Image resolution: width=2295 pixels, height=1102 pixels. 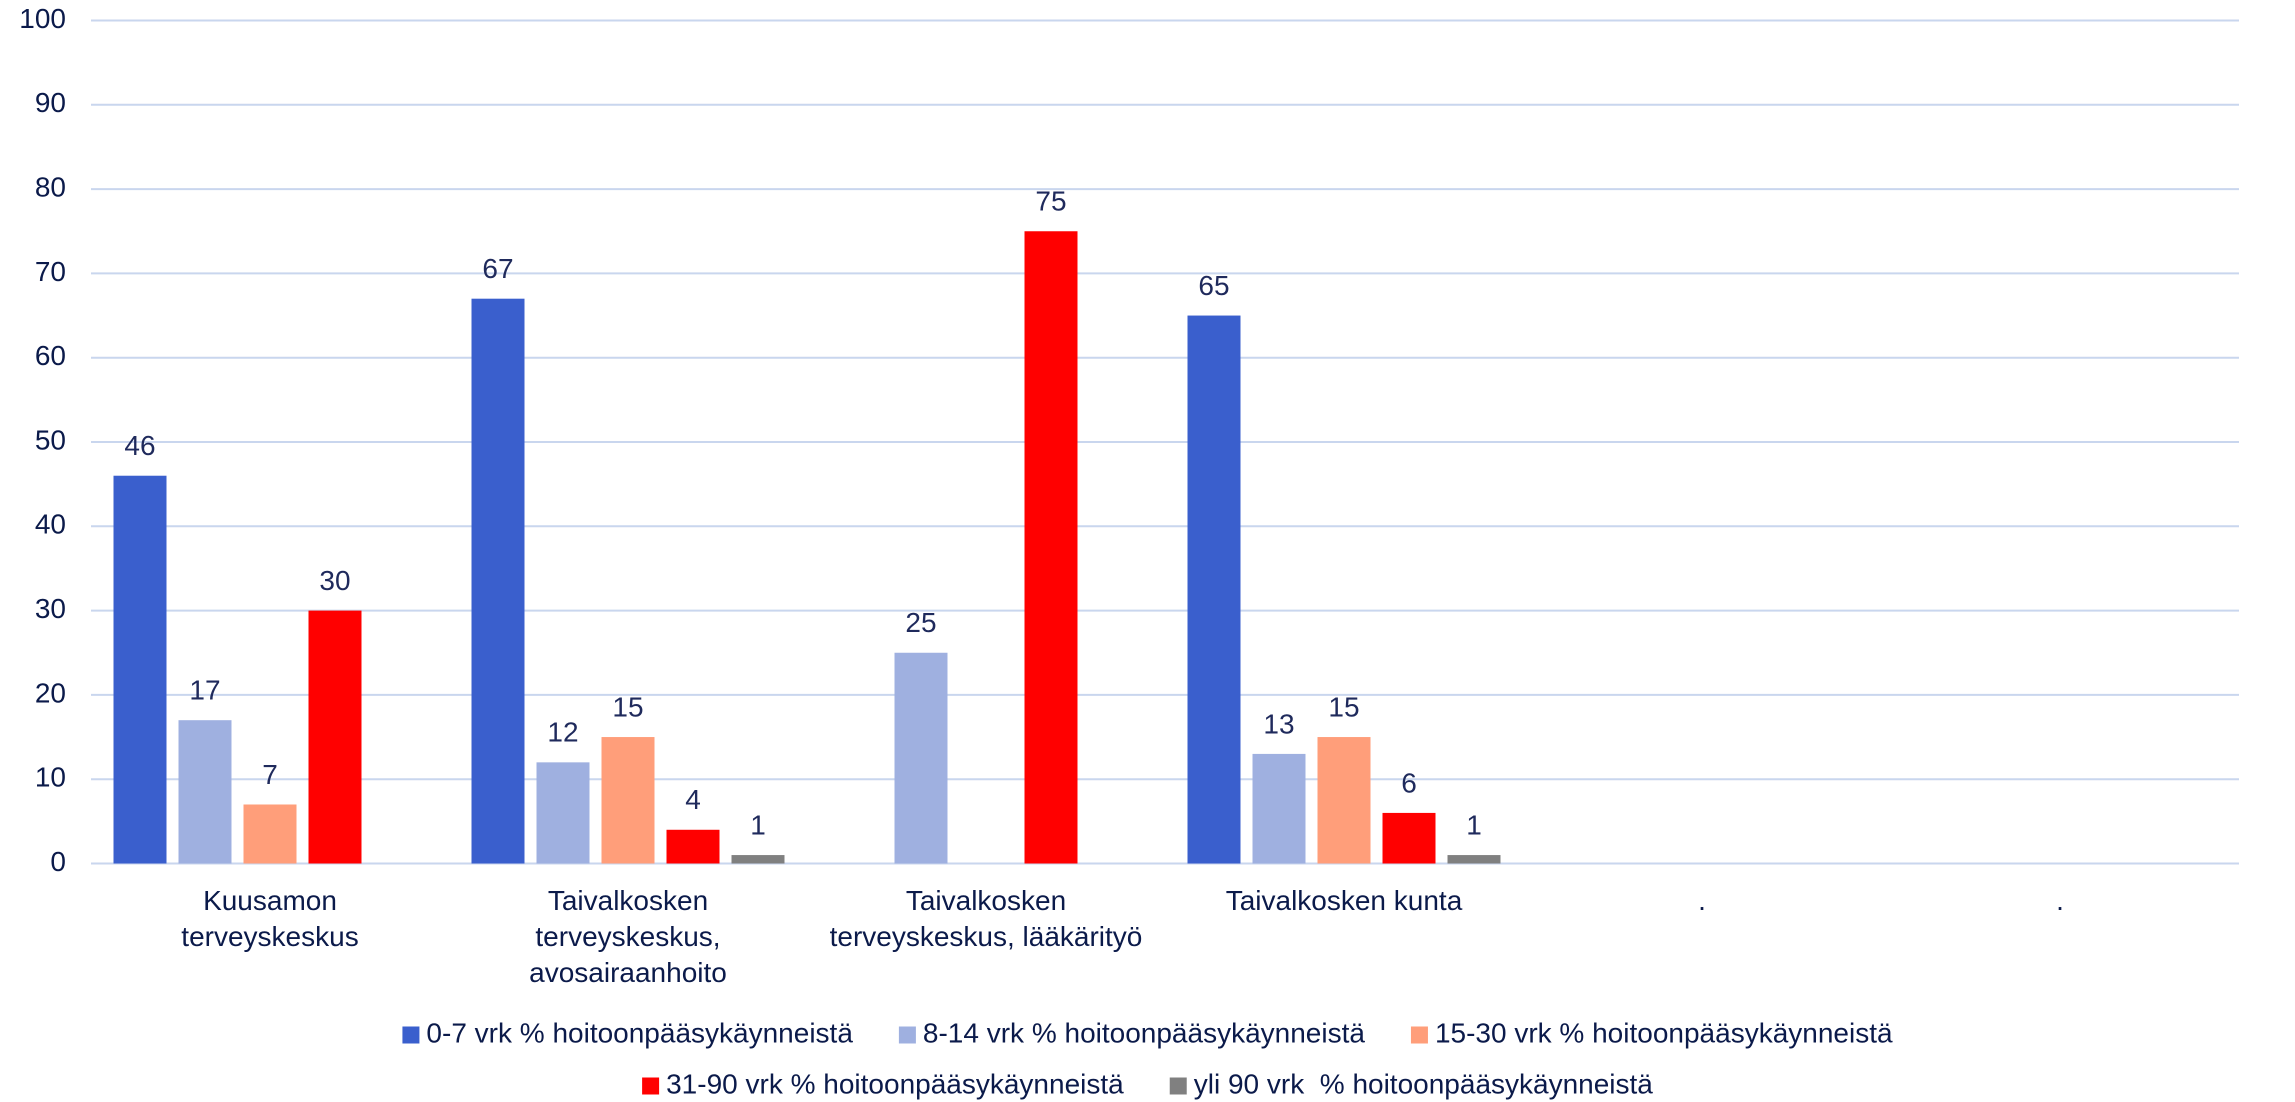 What do you see at coordinates (50, 355) in the screenshot?
I see `y-tick-label: 60` at bounding box center [50, 355].